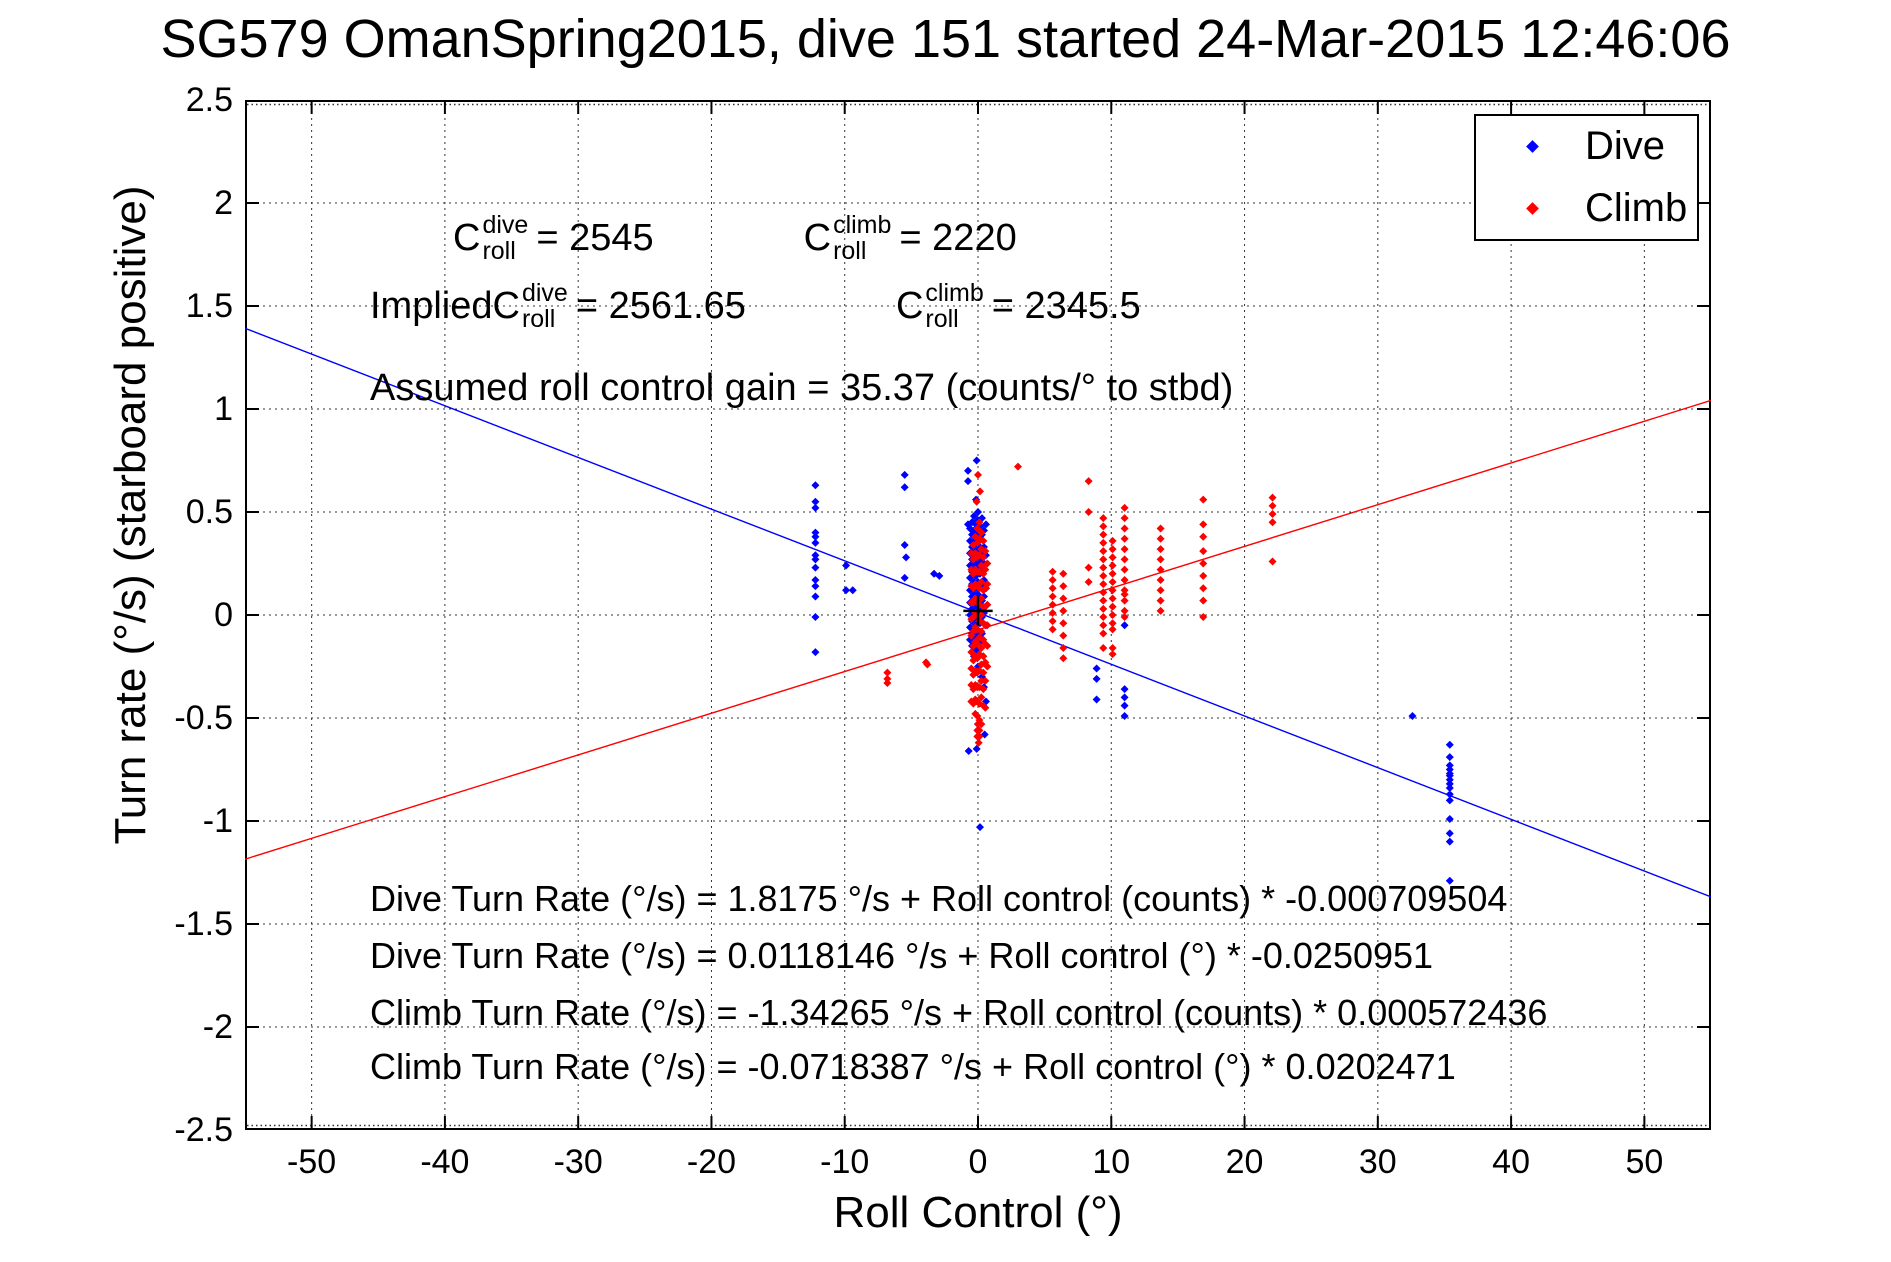 Image resolution: width=1891 pixels, height=1262 pixels. What do you see at coordinates (223, 203) in the screenshot?
I see `y-tick-2: 2` at bounding box center [223, 203].